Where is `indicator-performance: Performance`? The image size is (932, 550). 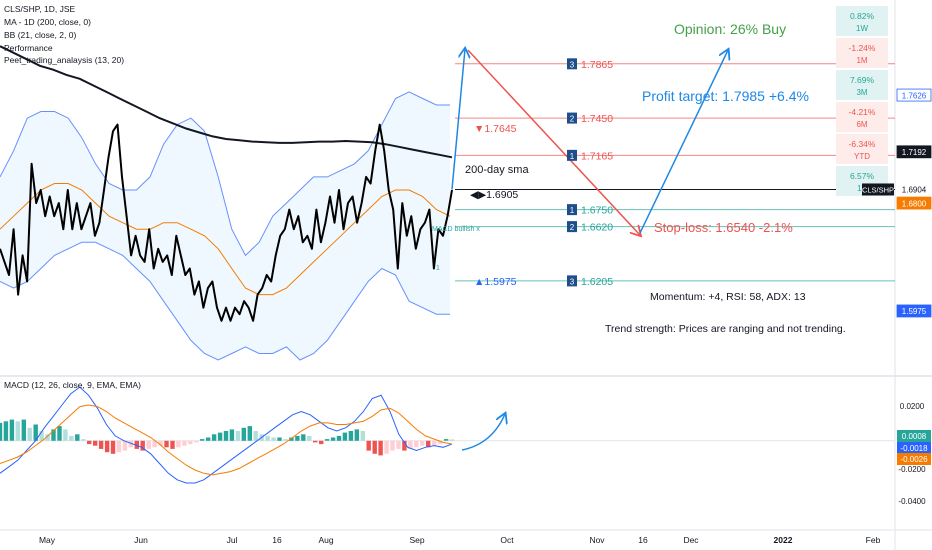
indicator-performance: Performance is located at coordinates (28, 48).